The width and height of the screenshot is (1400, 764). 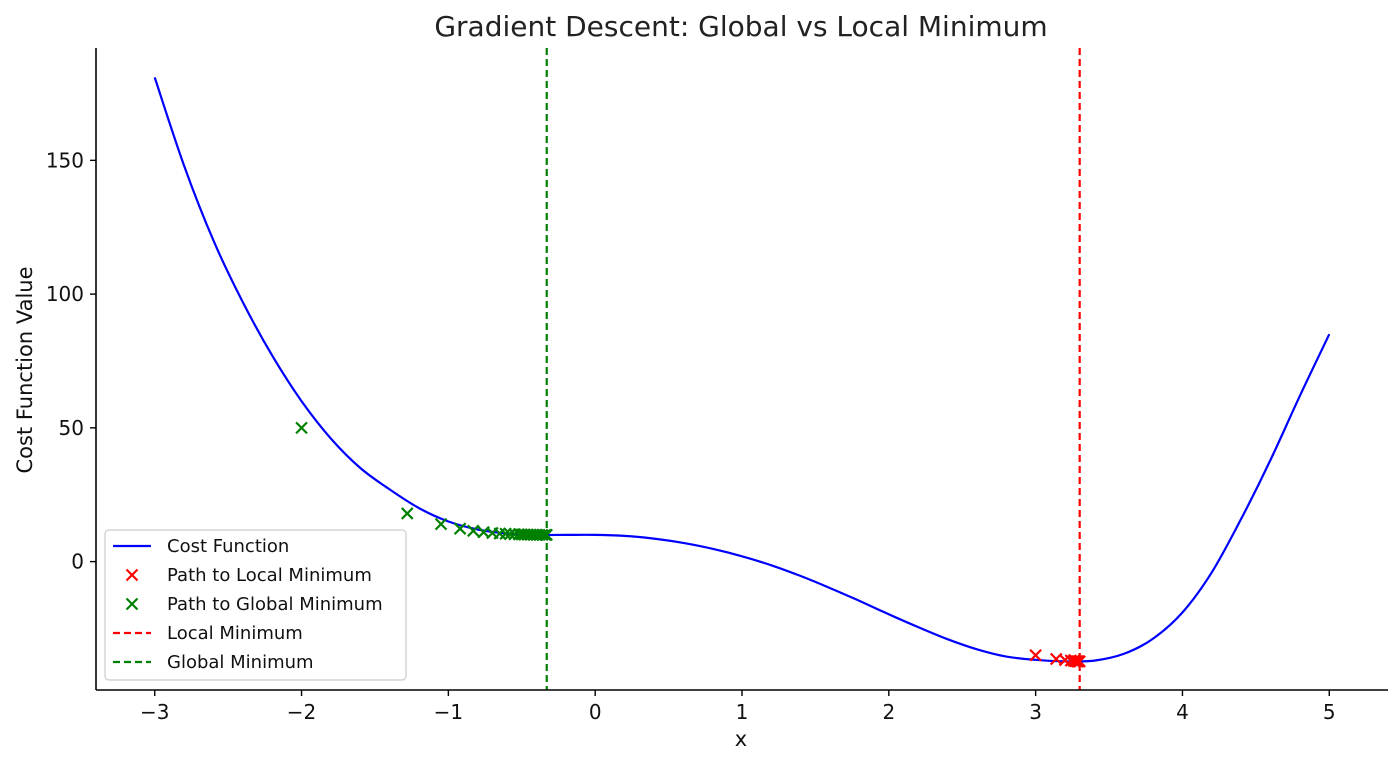 What do you see at coordinates (1182, 712) in the screenshot?
I see `x-tick-label: 4` at bounding box center [1182, 712].